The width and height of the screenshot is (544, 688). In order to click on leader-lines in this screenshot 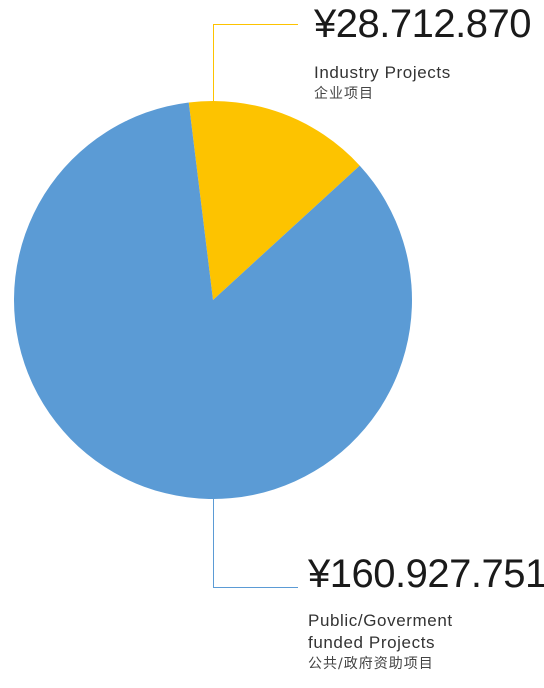, I will do `click(255, 306)`.